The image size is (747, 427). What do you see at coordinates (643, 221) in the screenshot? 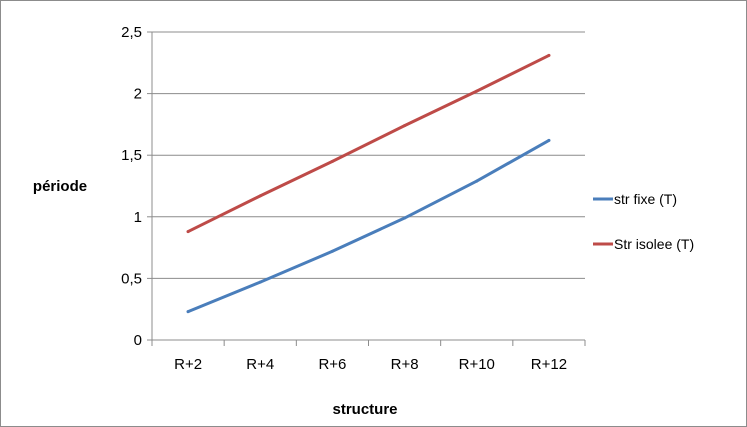
I see `legend: str fixe (T) Str isolee (T)` at bounding box center [643, 221].